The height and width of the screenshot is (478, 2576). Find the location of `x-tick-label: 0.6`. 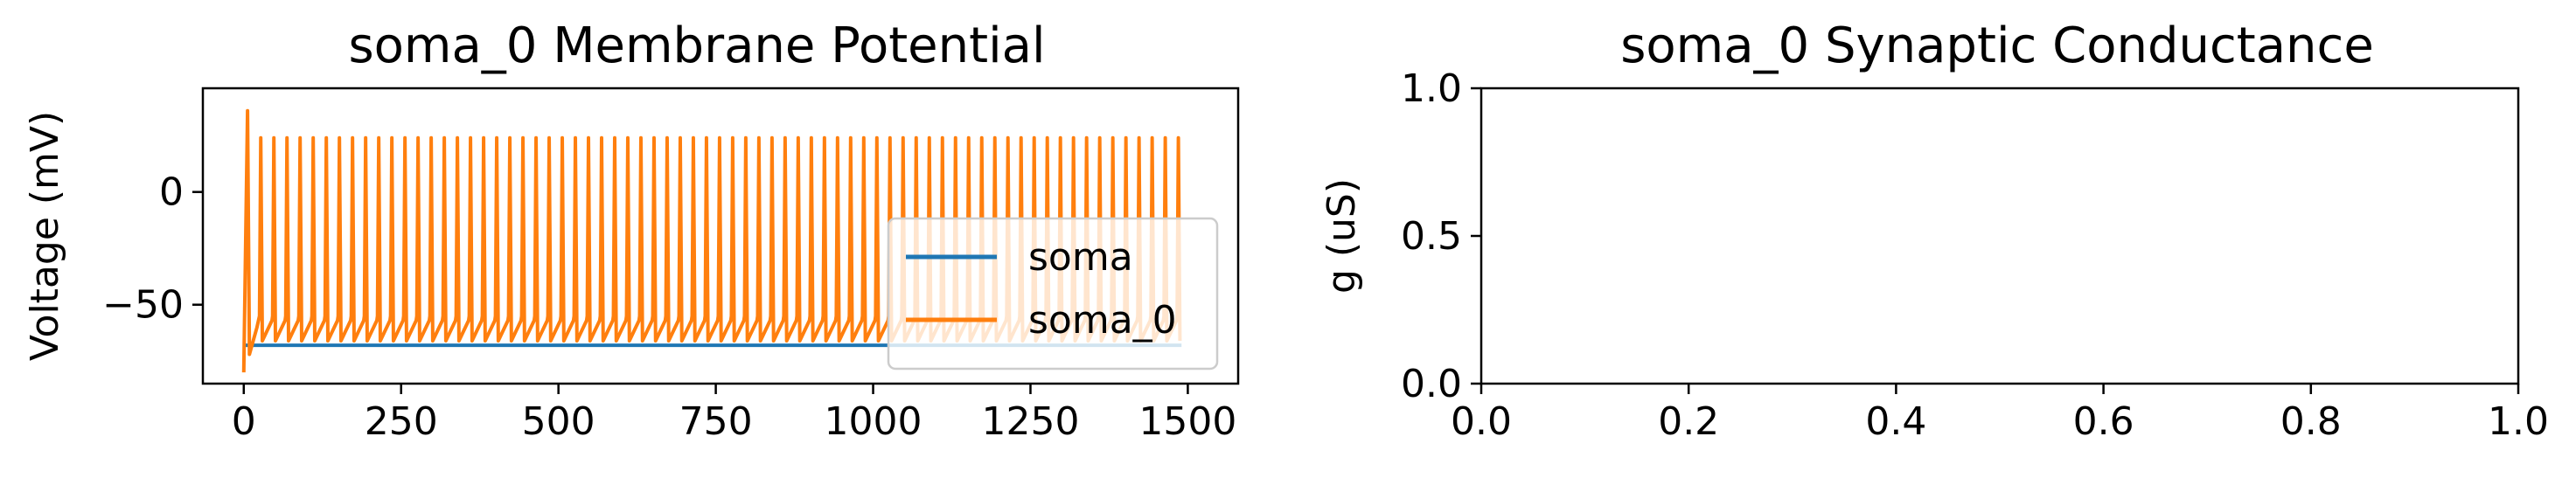

x-tick-label: 0.6 is located at coordinates (2103, 421).